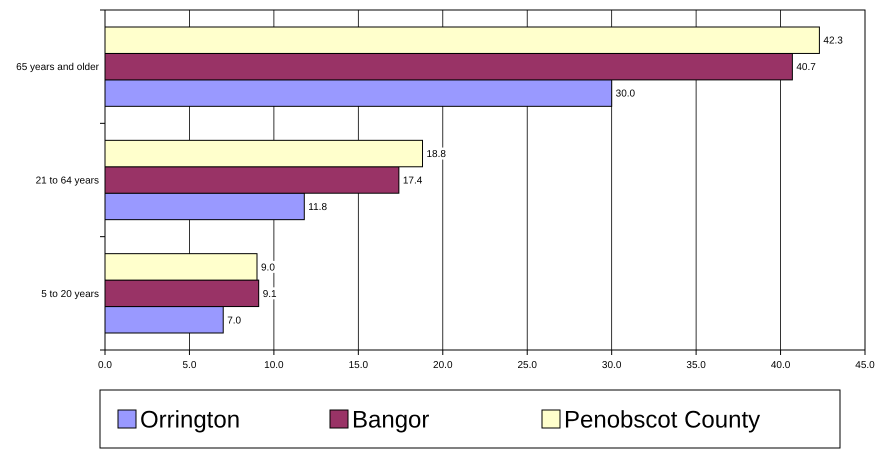 This screenshot has height=467, width=881. What do you see at coordinates (70, 294) in the screenshot?
I see `y-tick-label: 5 to 20 years` at bounding box center [70, 294].